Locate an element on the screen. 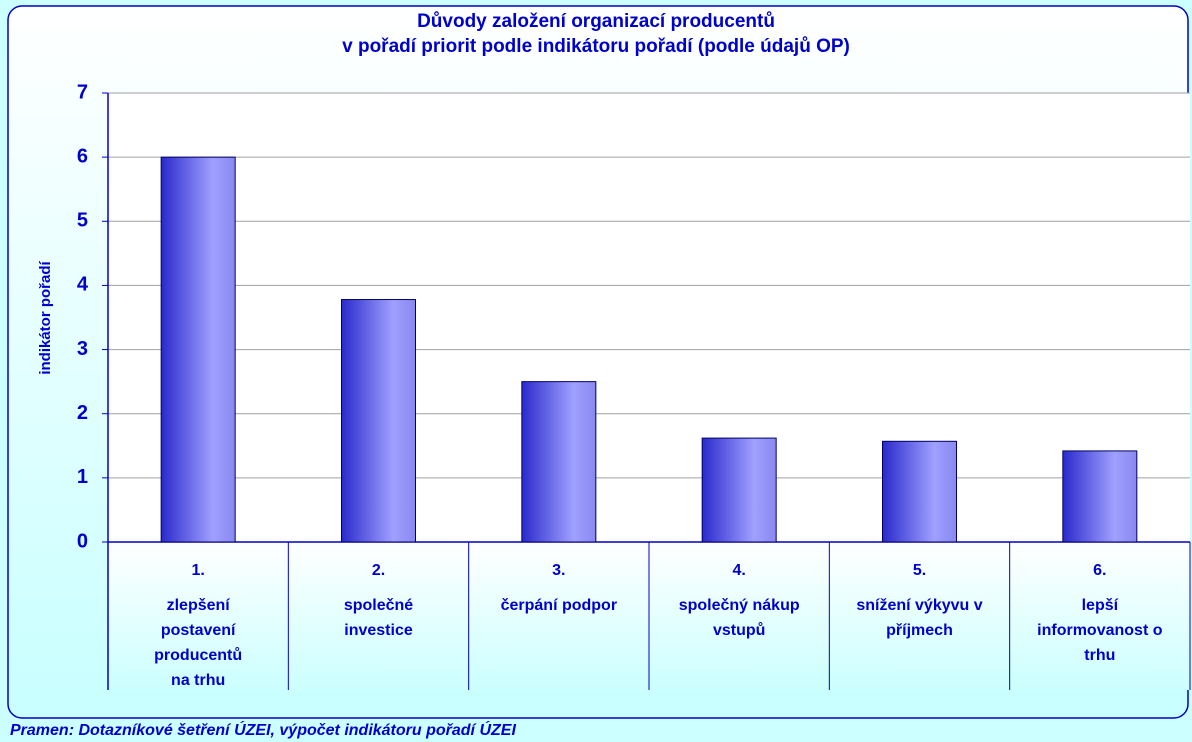 This screenshot has width=1192, height=742. y-tick-label: 3 is located at coordinates (82, 349).